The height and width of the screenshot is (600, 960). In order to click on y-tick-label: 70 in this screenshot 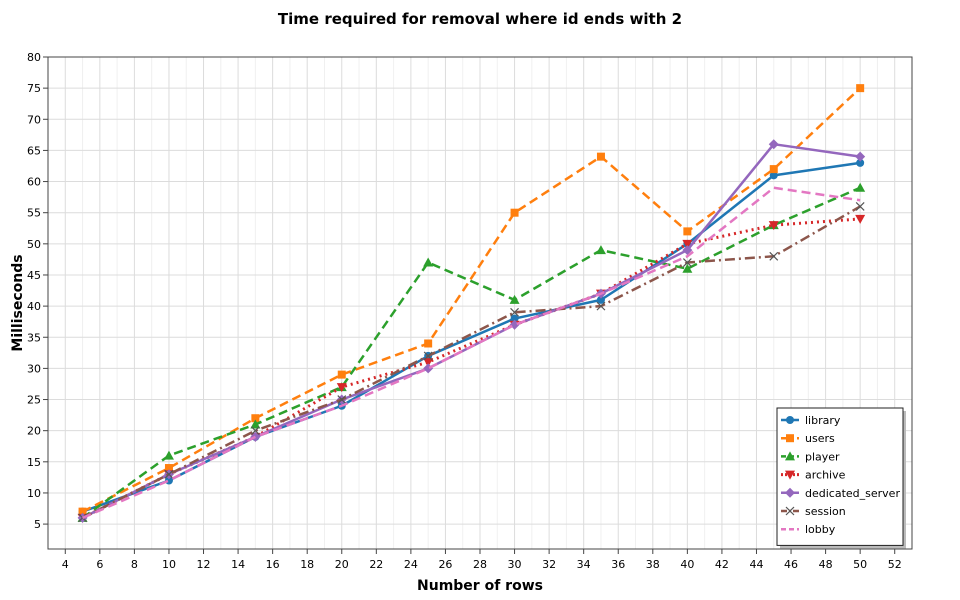, I will do `click(34, 119)`.